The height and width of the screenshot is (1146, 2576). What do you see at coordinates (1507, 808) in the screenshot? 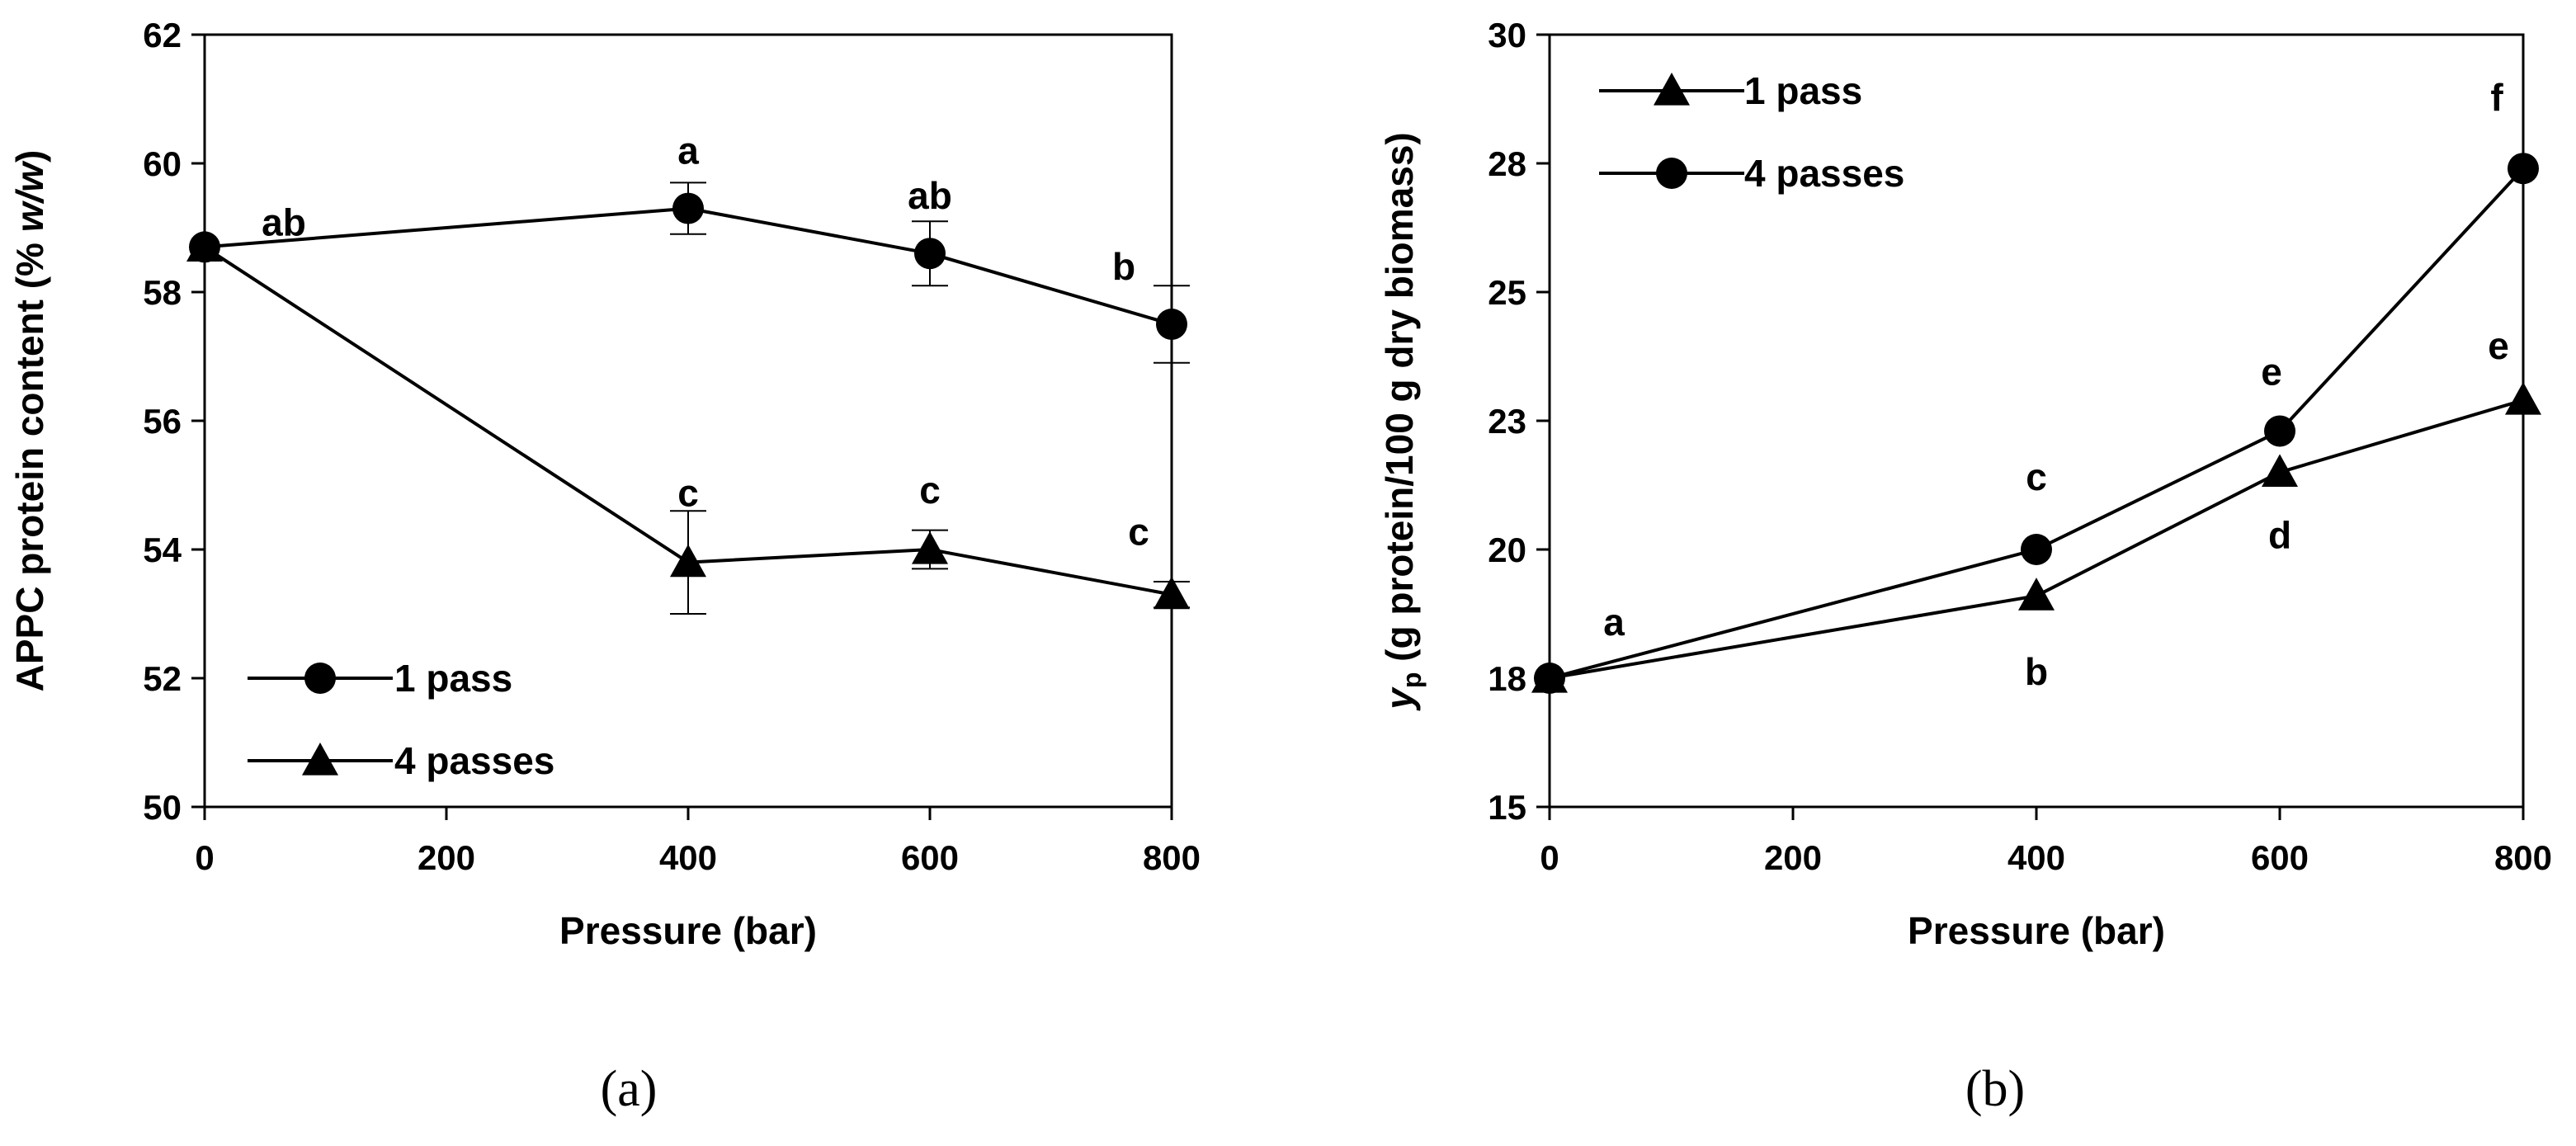
I see `y-tick-label: 15` at bounding box center [1507, 808].